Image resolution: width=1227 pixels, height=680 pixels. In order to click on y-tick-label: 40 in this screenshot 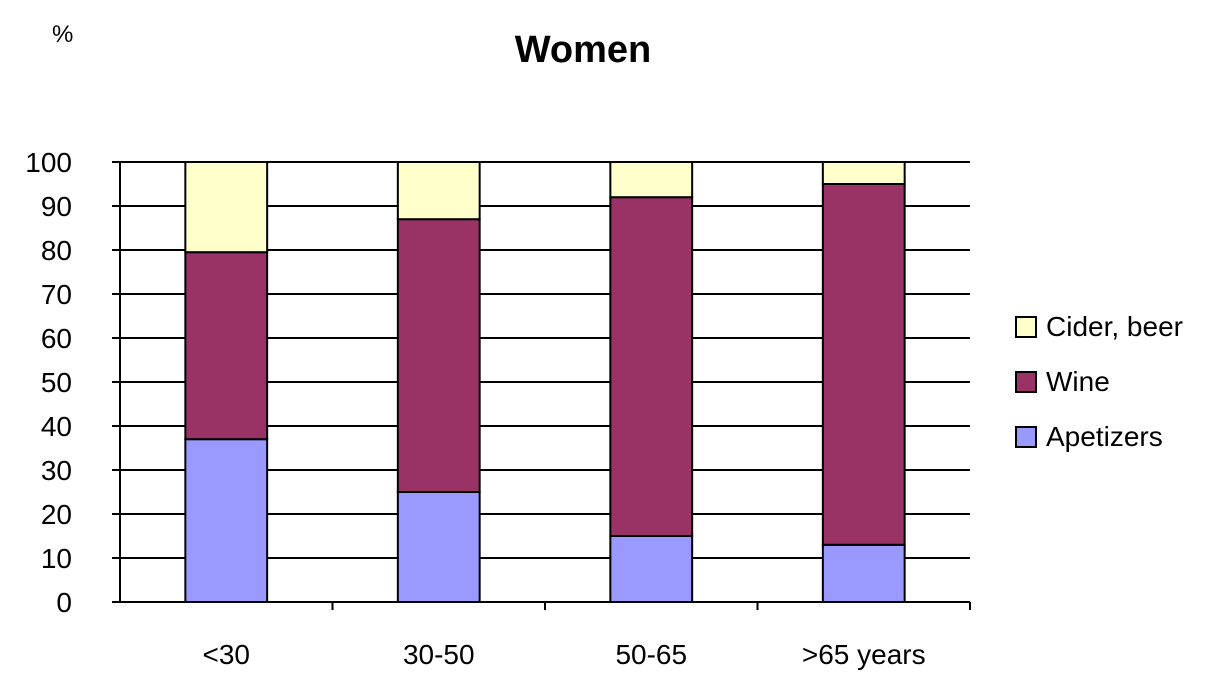, I will do `click(56, 426)`.